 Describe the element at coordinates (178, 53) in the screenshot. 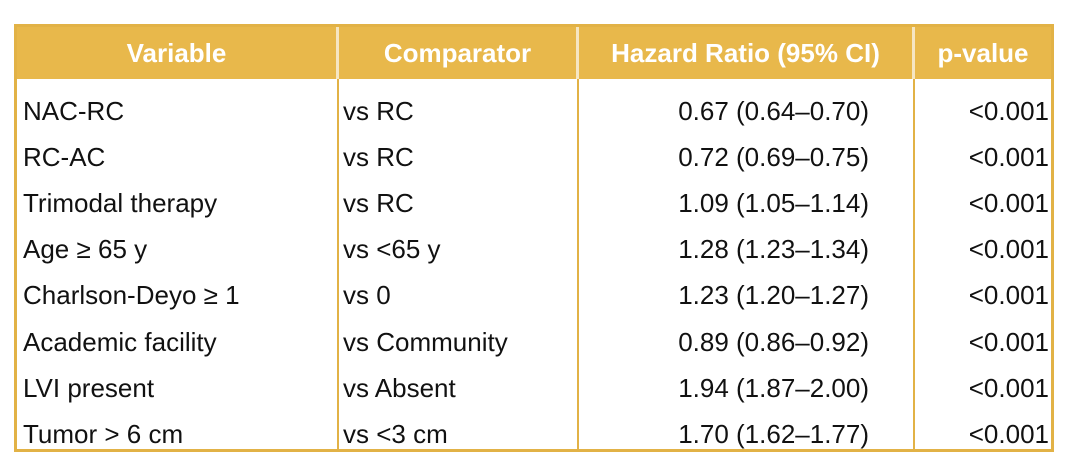

I see `header-cell: Variable` at that location.